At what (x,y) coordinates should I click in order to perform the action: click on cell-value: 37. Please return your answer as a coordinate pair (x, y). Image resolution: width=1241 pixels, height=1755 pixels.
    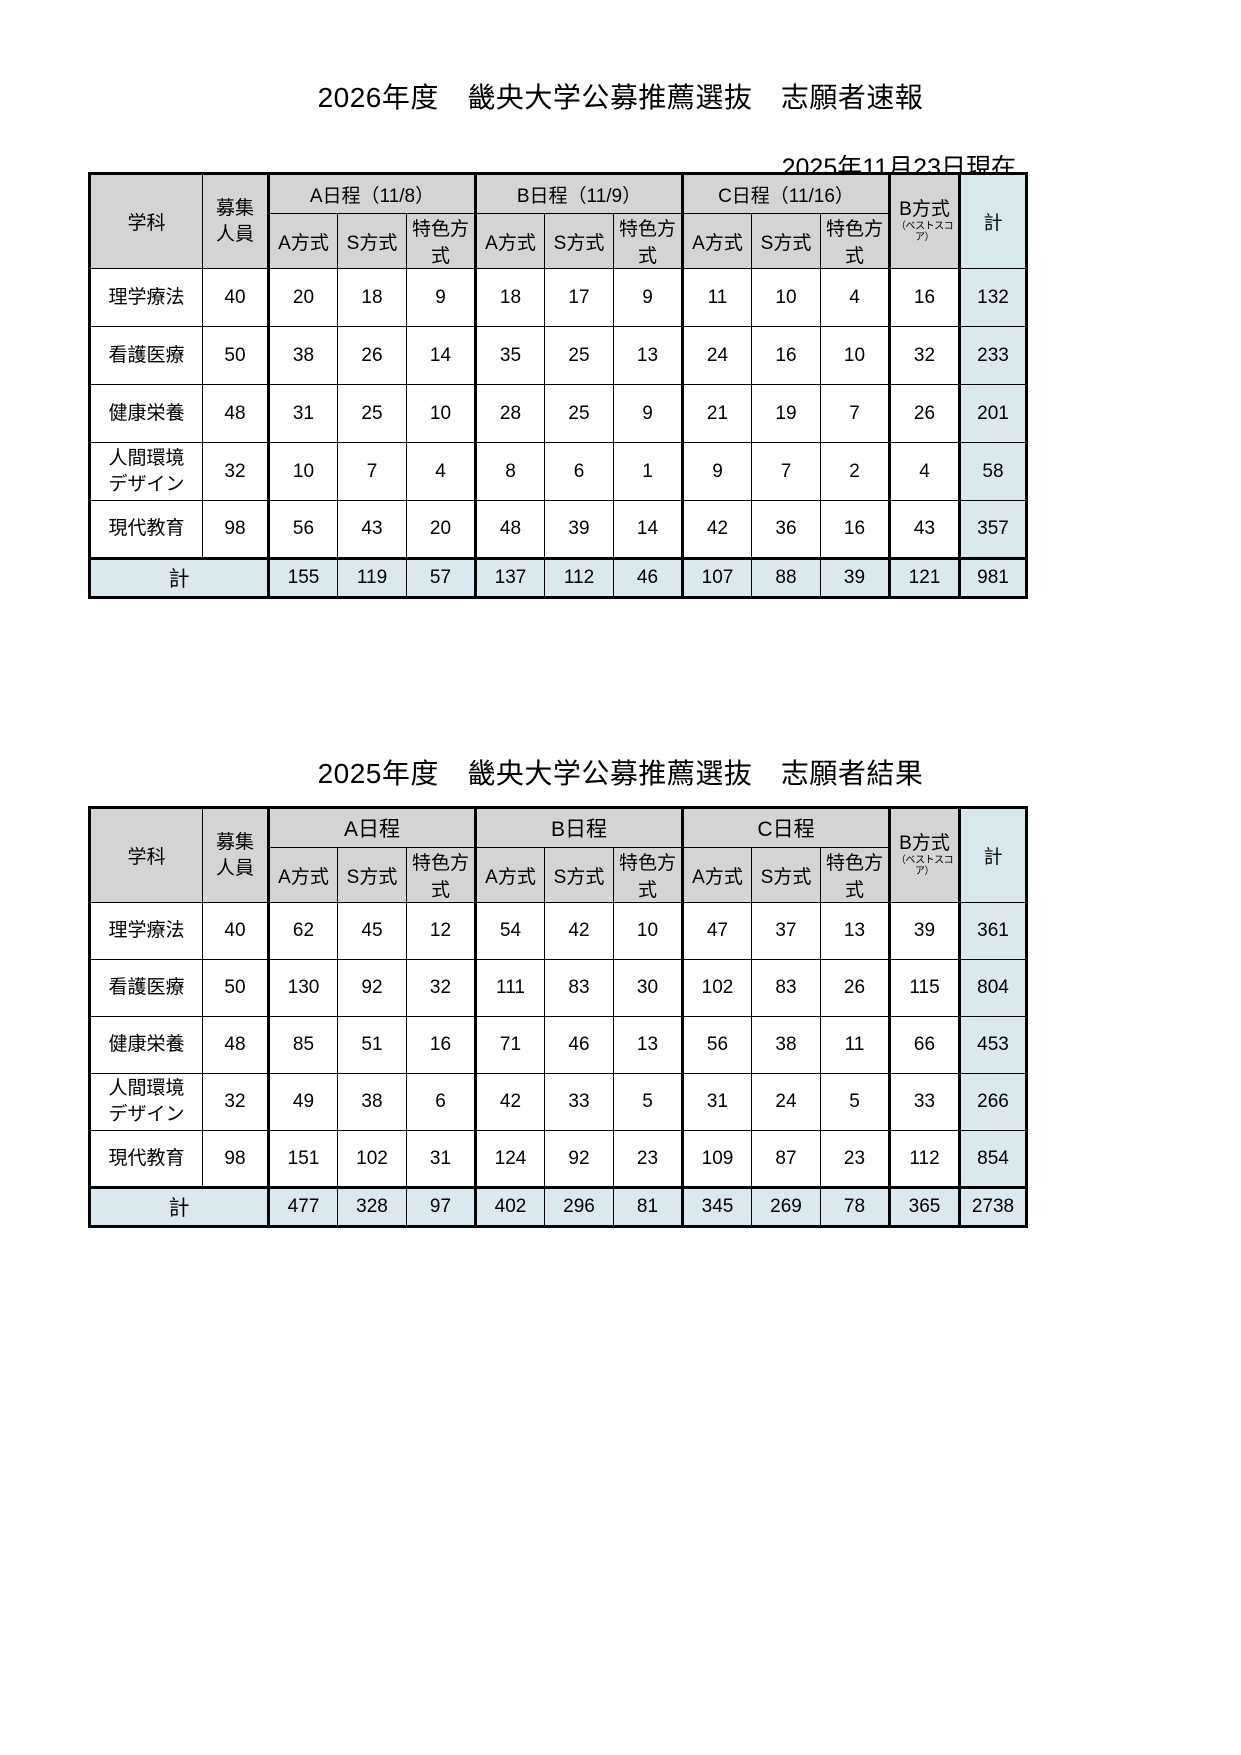
    Looking at the image, I should click on (786, 931).